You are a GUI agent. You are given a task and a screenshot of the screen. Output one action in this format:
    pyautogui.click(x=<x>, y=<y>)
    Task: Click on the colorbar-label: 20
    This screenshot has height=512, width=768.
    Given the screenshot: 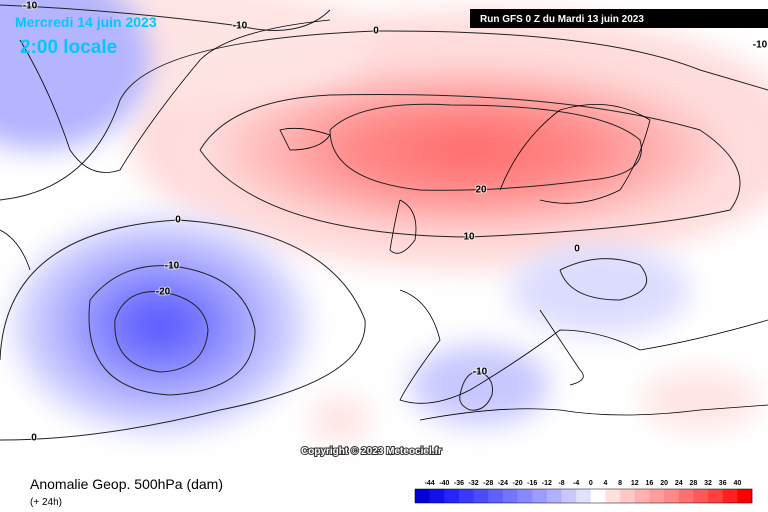 What is the action you would take?
    pyautogui.click(x=664, y=483)
    